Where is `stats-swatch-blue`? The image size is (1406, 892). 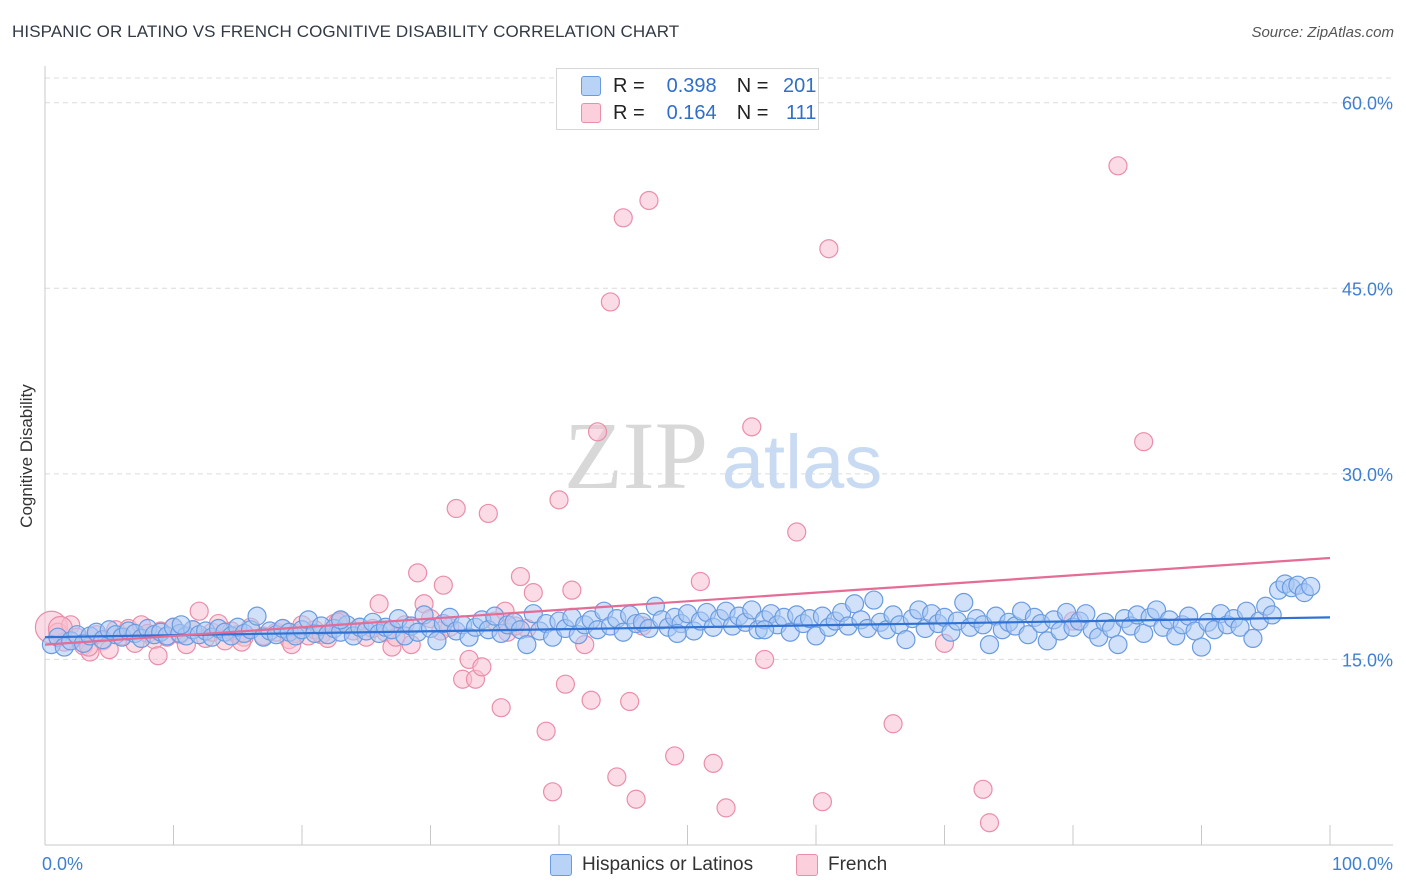
stats-swatch-blue is located at coordinates (591, 86).